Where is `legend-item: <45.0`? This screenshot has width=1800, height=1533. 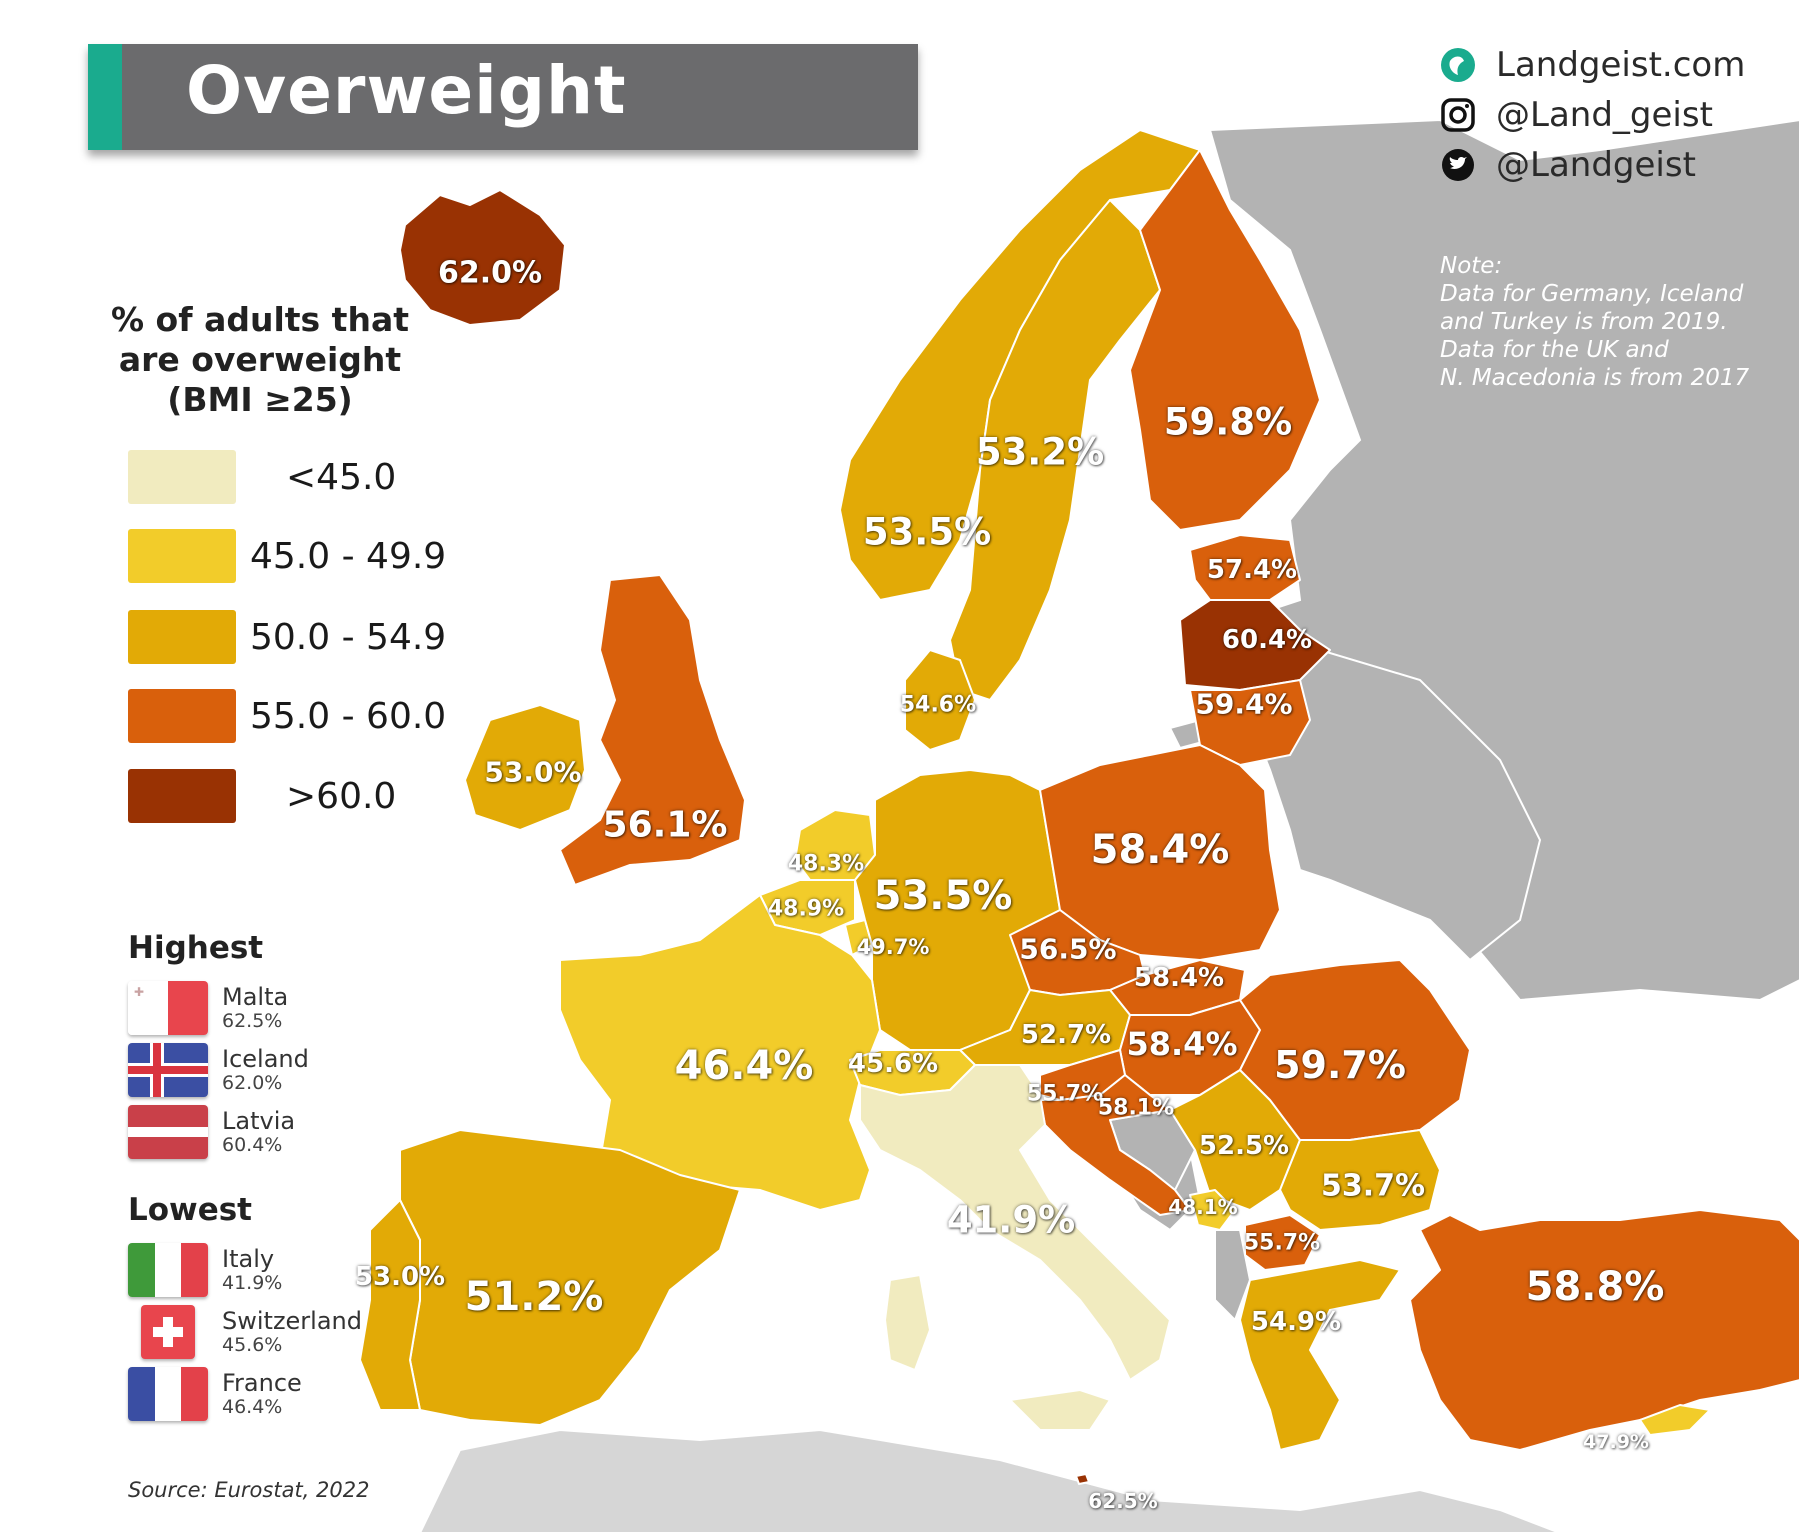
legend-item: <45.0 is located at coordinates (262, 477).